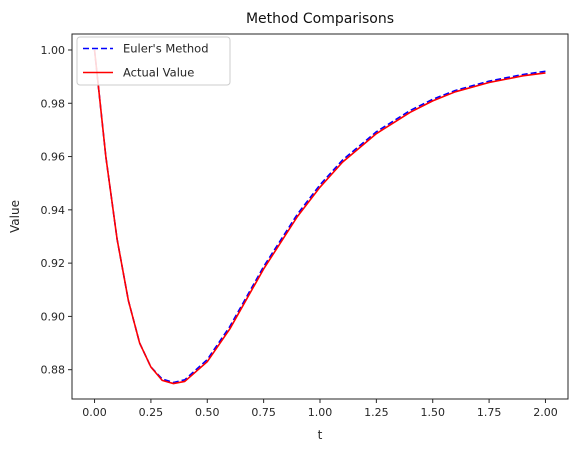  What do you see at coordinates (376, 412) in the screenshot?
I see `x-tick-label: 1.25` at bounding box center [376, 412].